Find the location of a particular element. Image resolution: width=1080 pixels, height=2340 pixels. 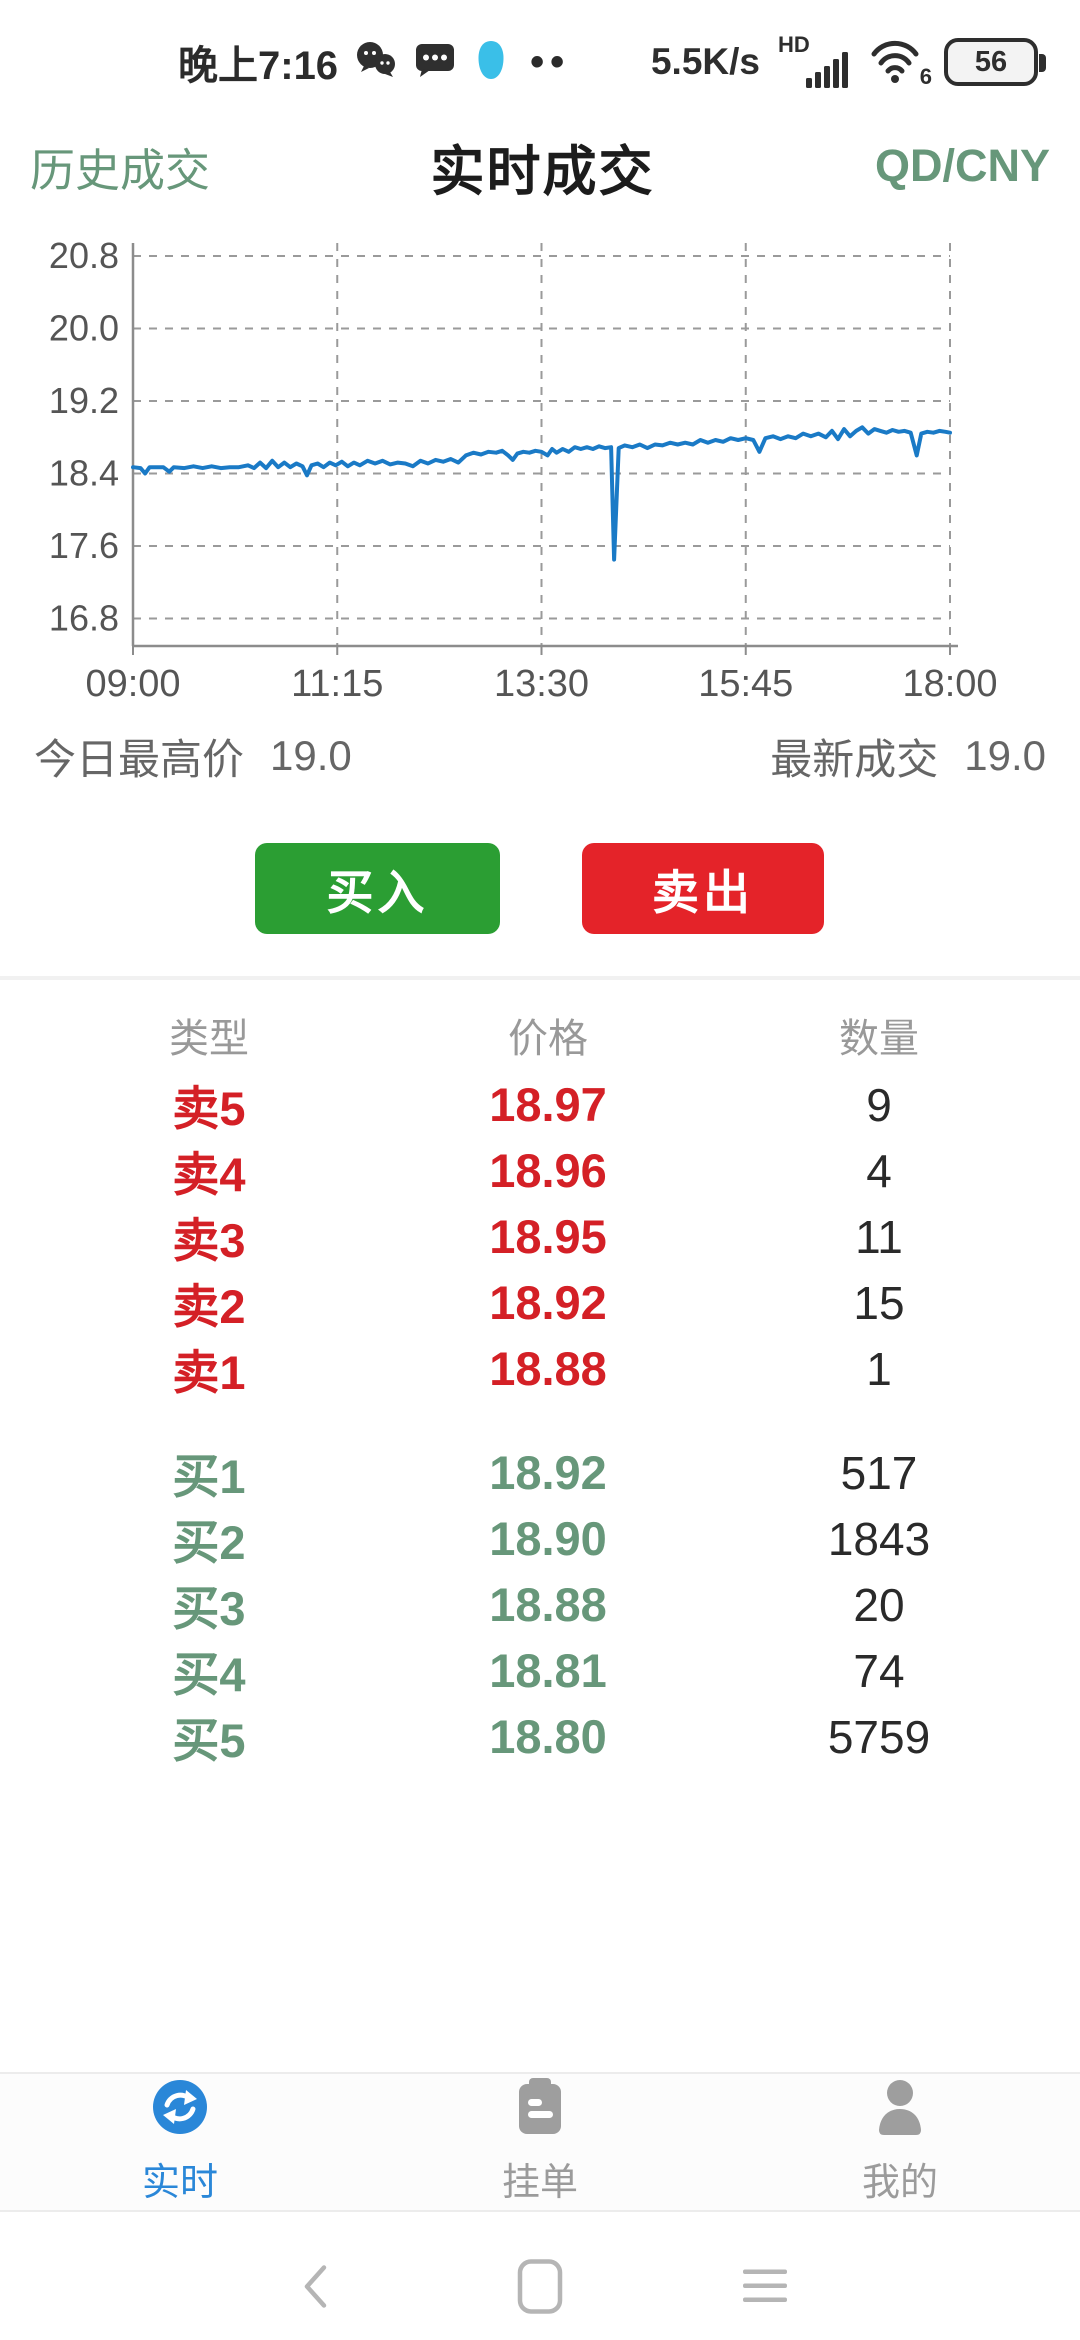

sms-icon is located at coordinates (435, 62).